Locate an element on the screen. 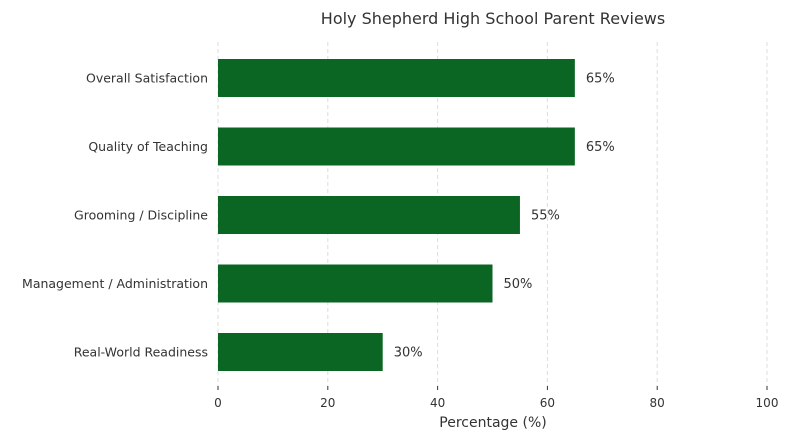 The width and height of the screenshot is (790, 440). value-label: 50% is located at coordinates (518, 284).